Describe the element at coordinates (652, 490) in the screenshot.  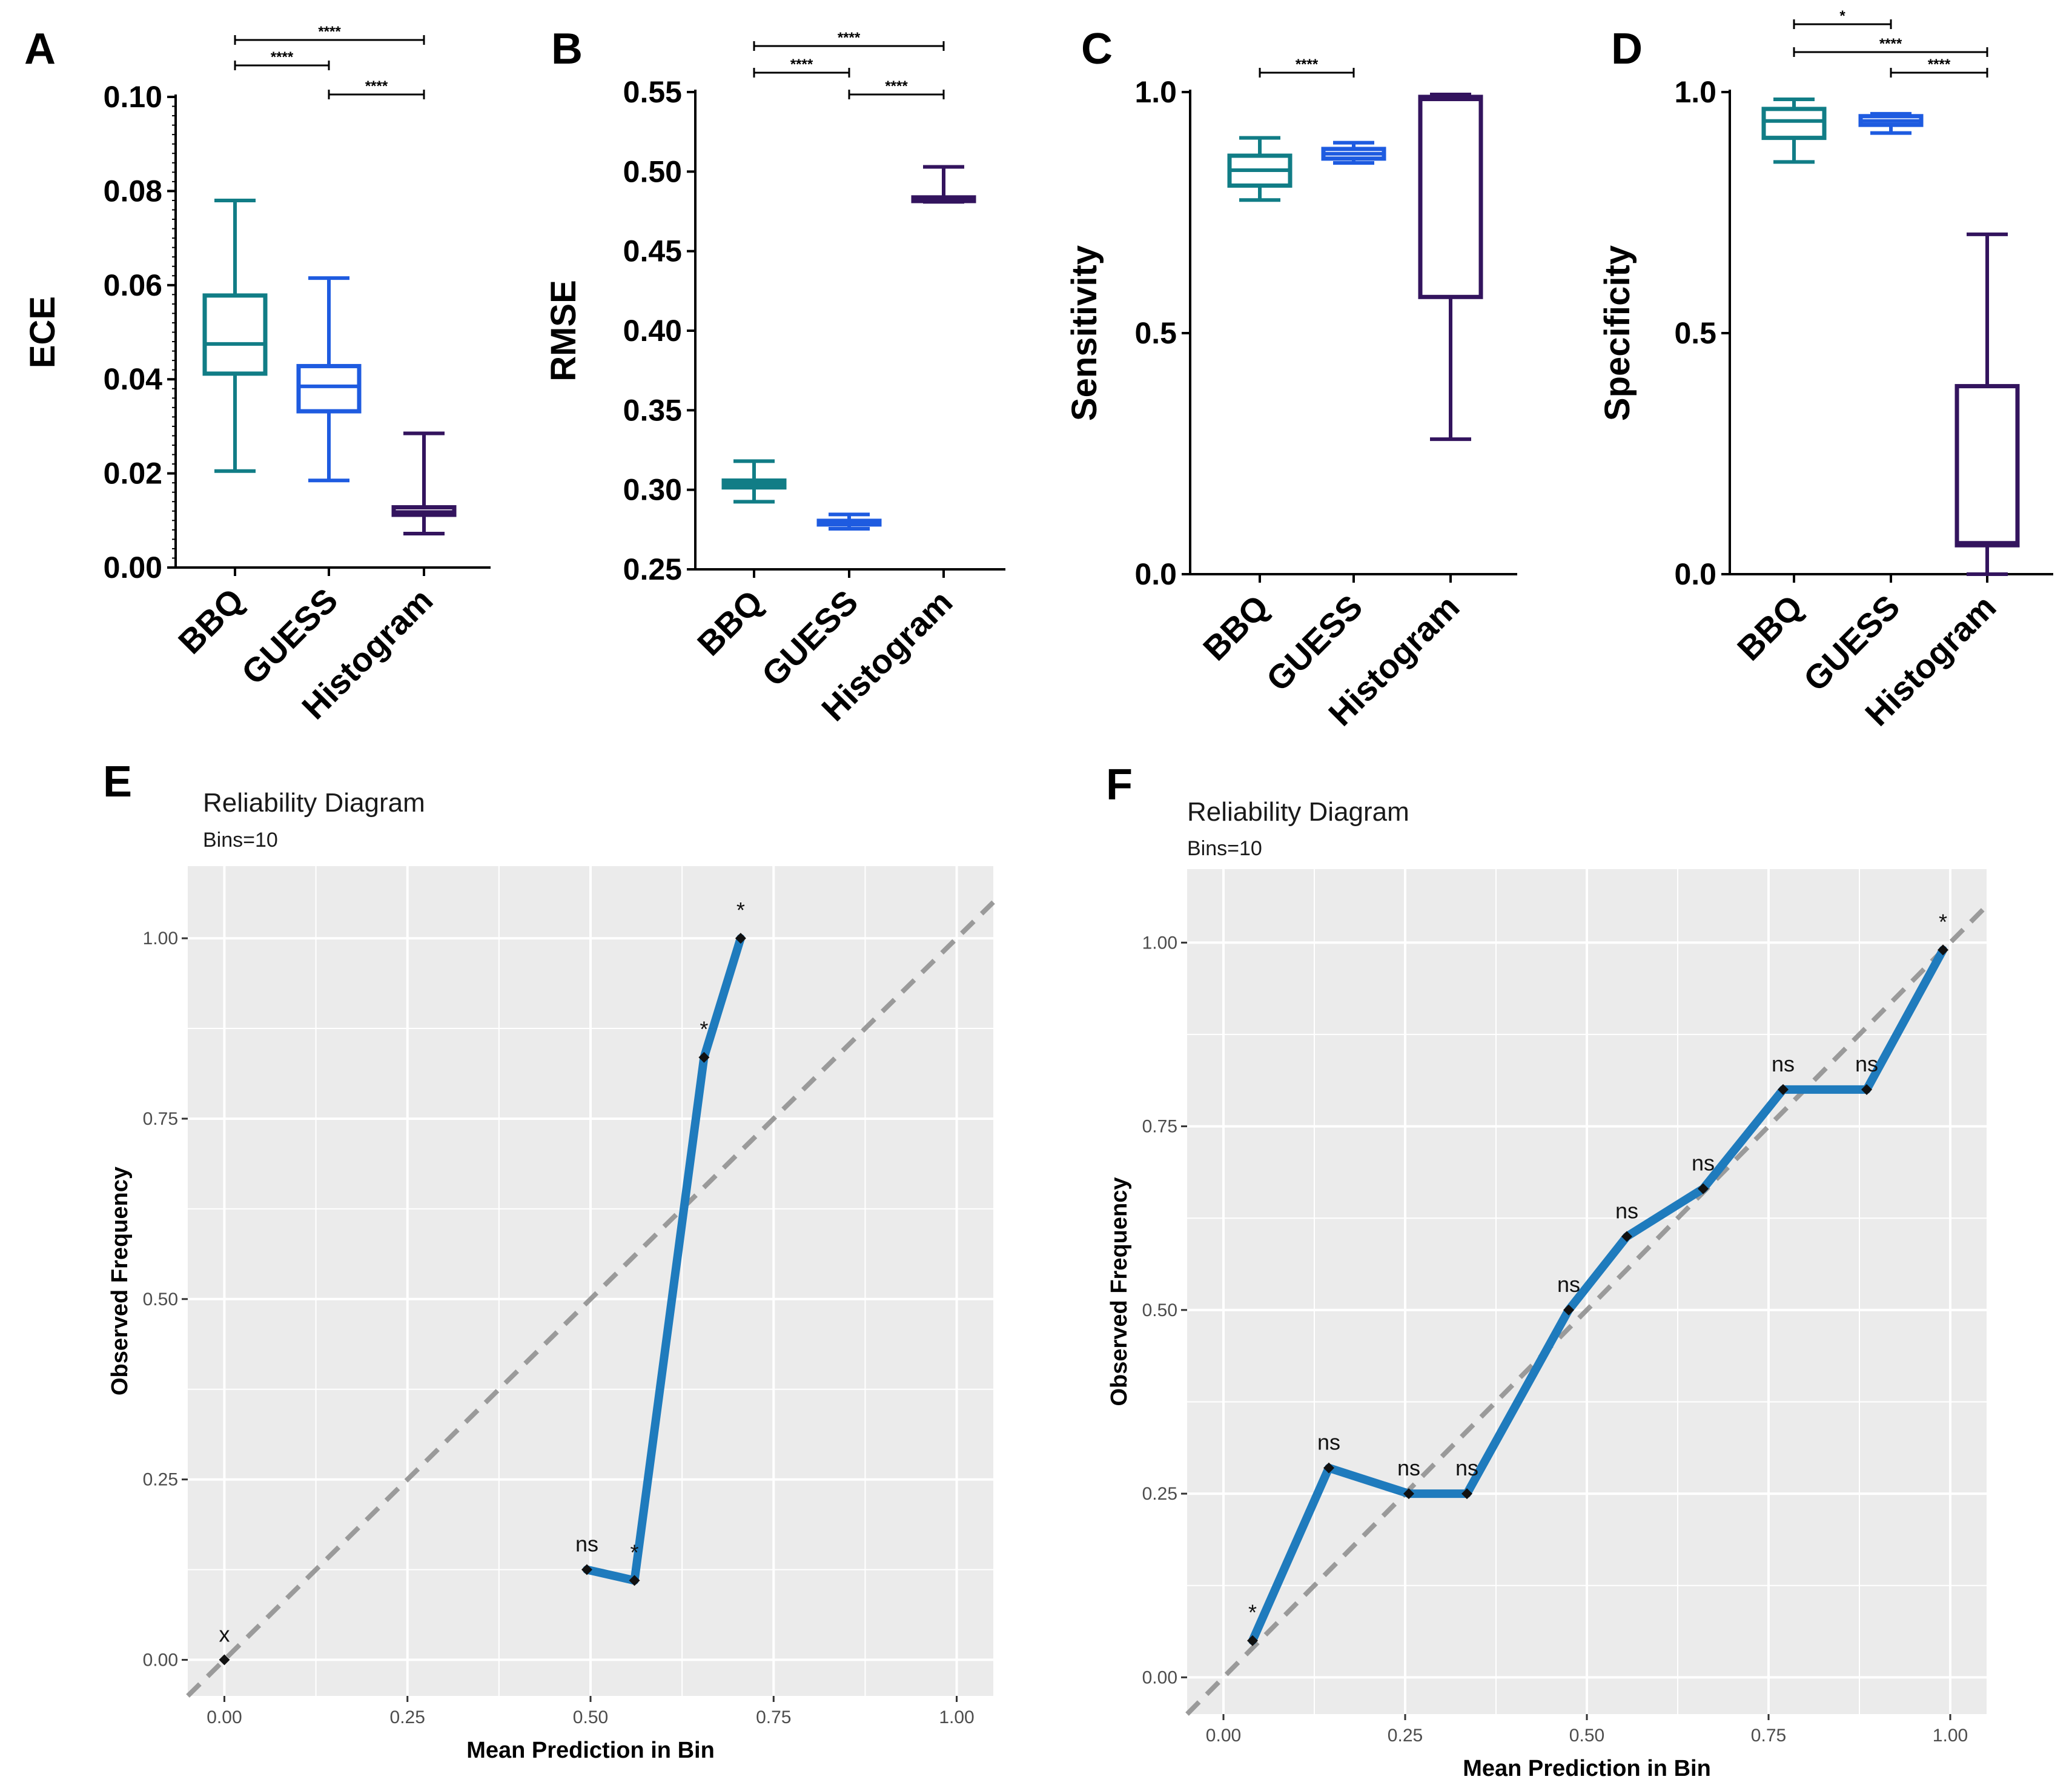
I see `y-tick-label: 0.30` at that location.